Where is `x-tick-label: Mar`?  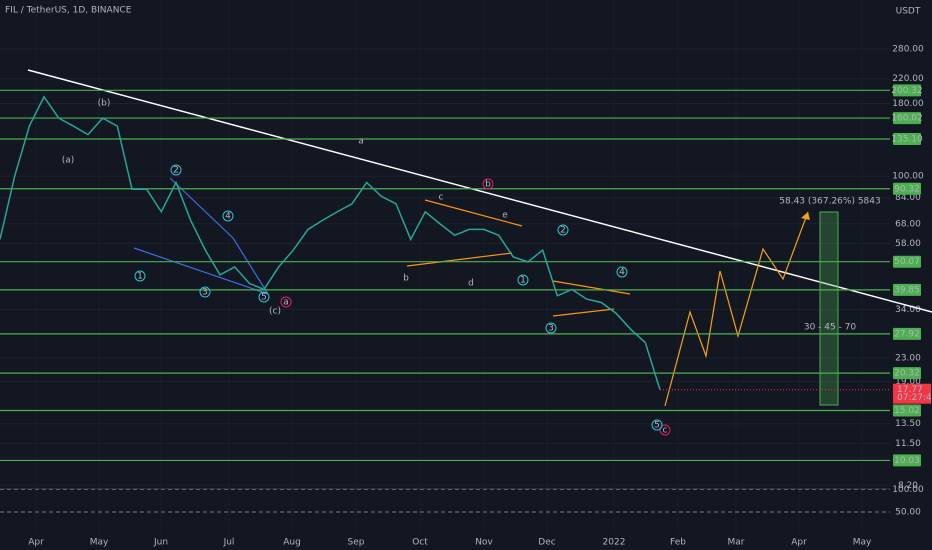 x-tick-label: Mar is located at coordinates (736, 543).